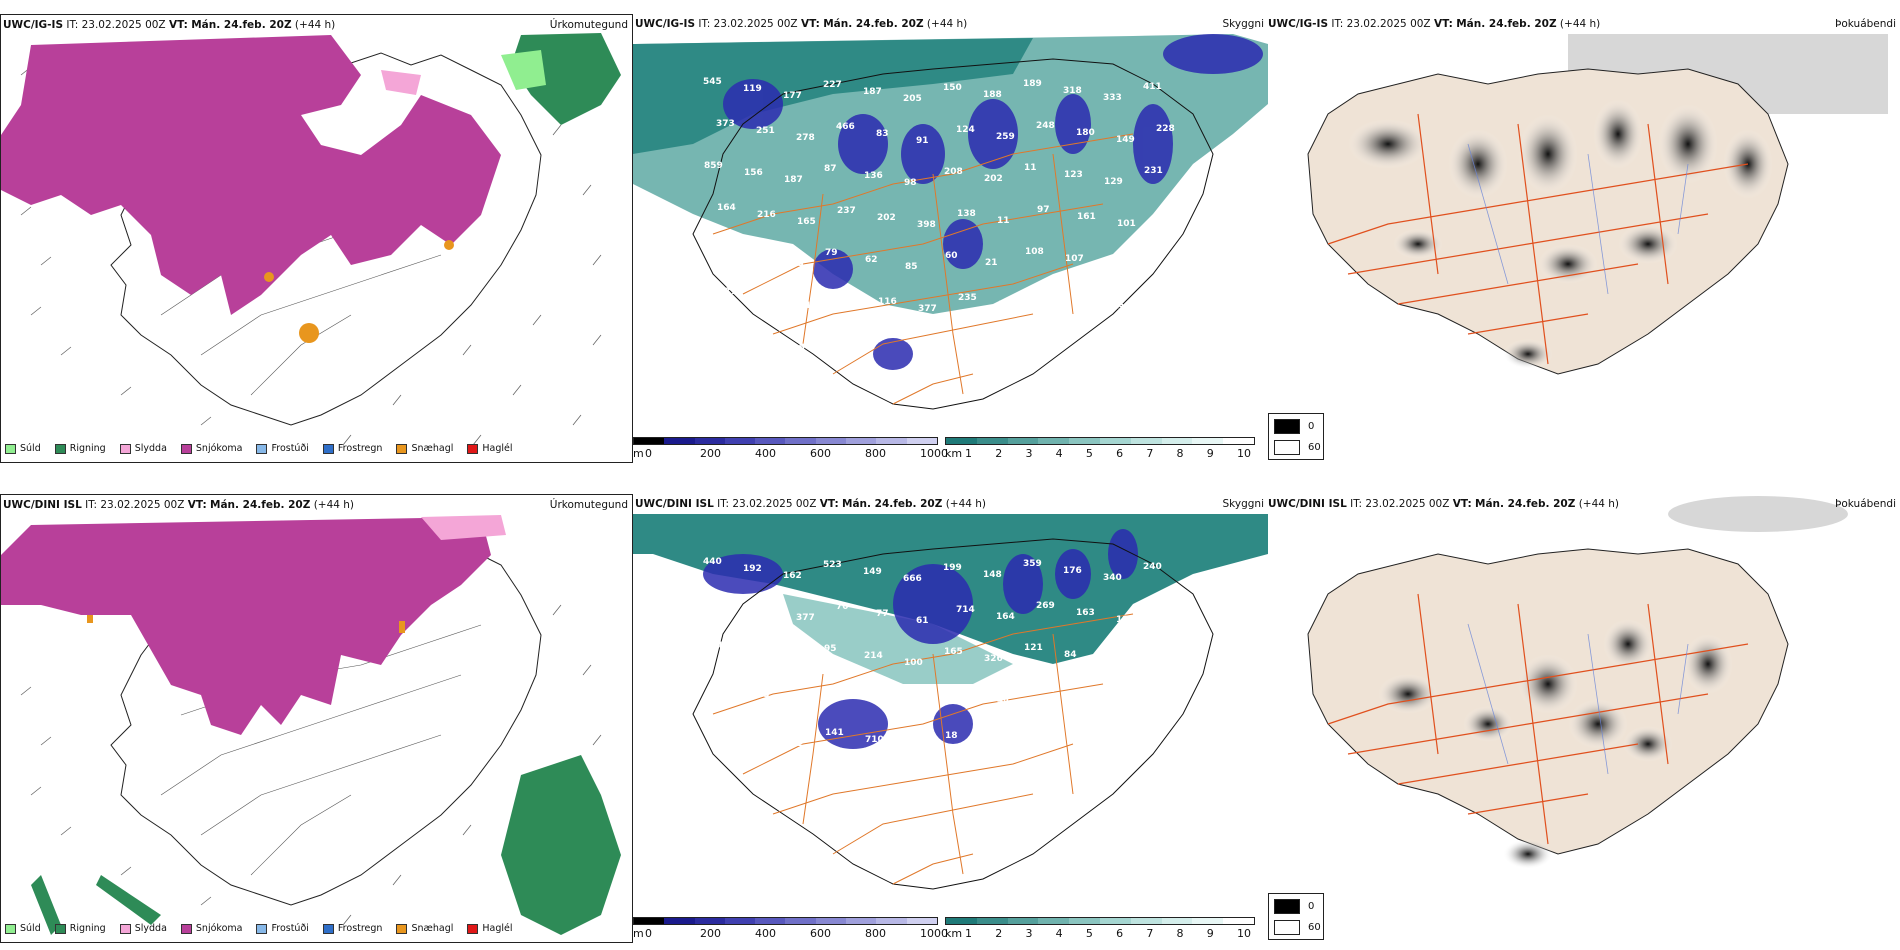 This screenshot has height=950, width=1900. I want to click on cloud-base-value: 92, so click(712, 334).